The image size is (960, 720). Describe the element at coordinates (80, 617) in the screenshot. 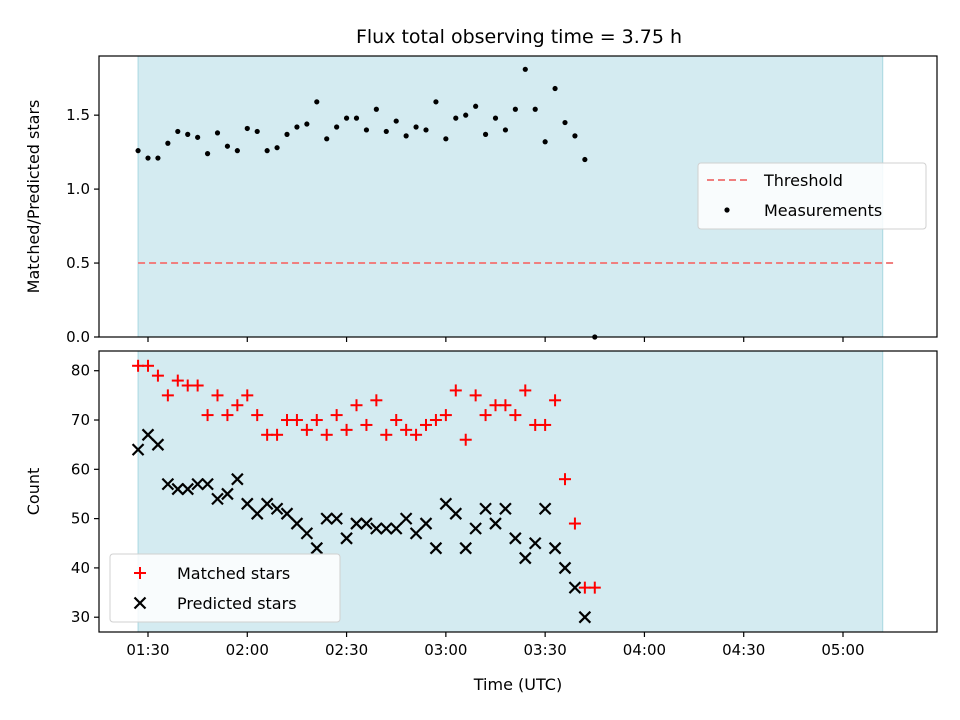

I see `y-tick-label: 30` at that location.